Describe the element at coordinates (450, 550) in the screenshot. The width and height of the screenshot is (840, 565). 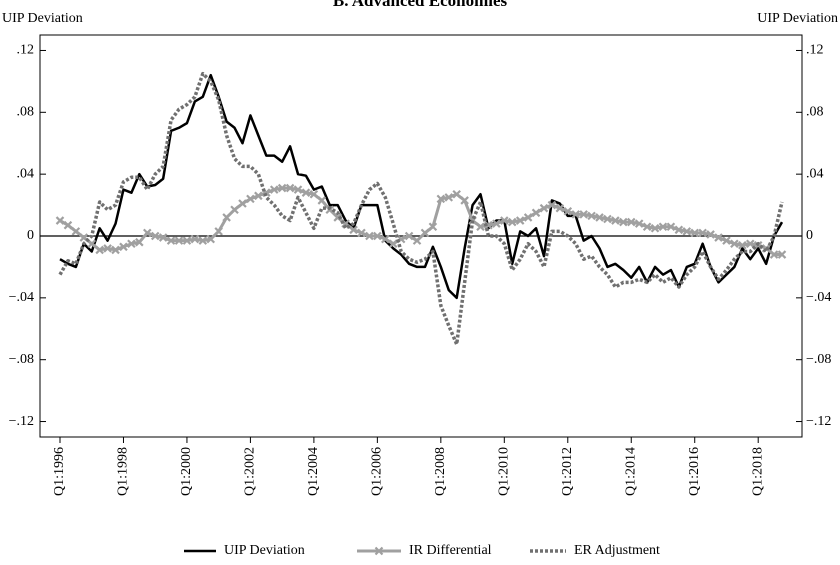
I see `legend-label: IR Differential` at that location.